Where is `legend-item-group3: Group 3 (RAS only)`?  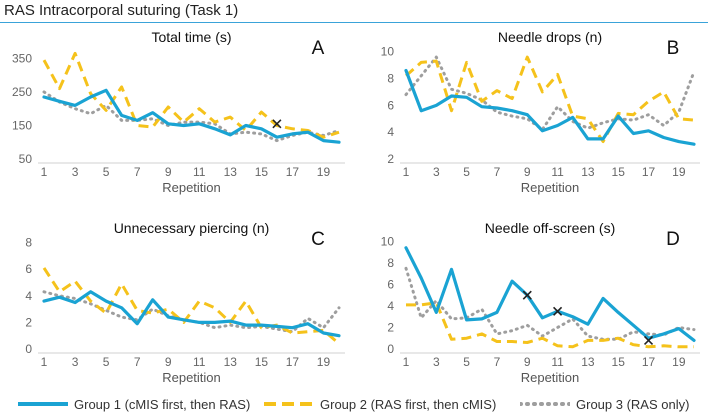
legend-item-group3: Group 3 (RAS only) is located at coordinates (604, 404).